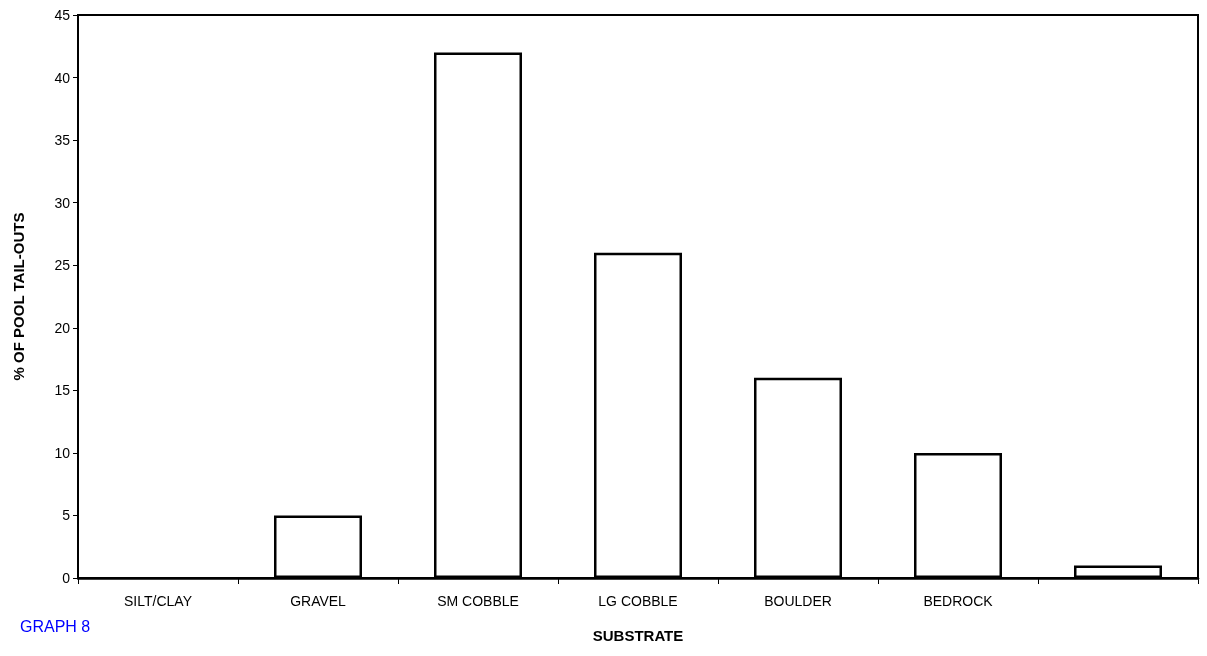  What do you see at coordinates (478, 601) in the screenshot?
I see `x-tick-label: SM COBBLE` at bounding box center [478, 601].